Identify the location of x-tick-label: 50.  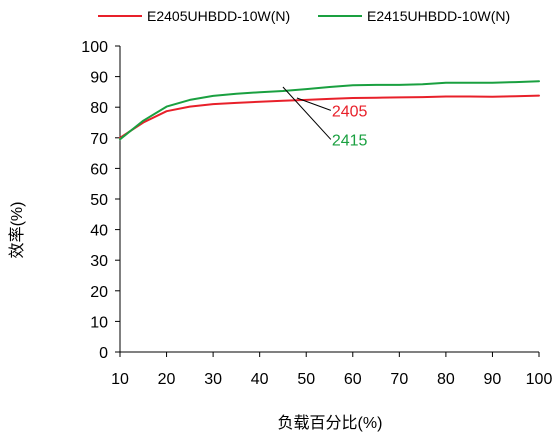
(306, 379).